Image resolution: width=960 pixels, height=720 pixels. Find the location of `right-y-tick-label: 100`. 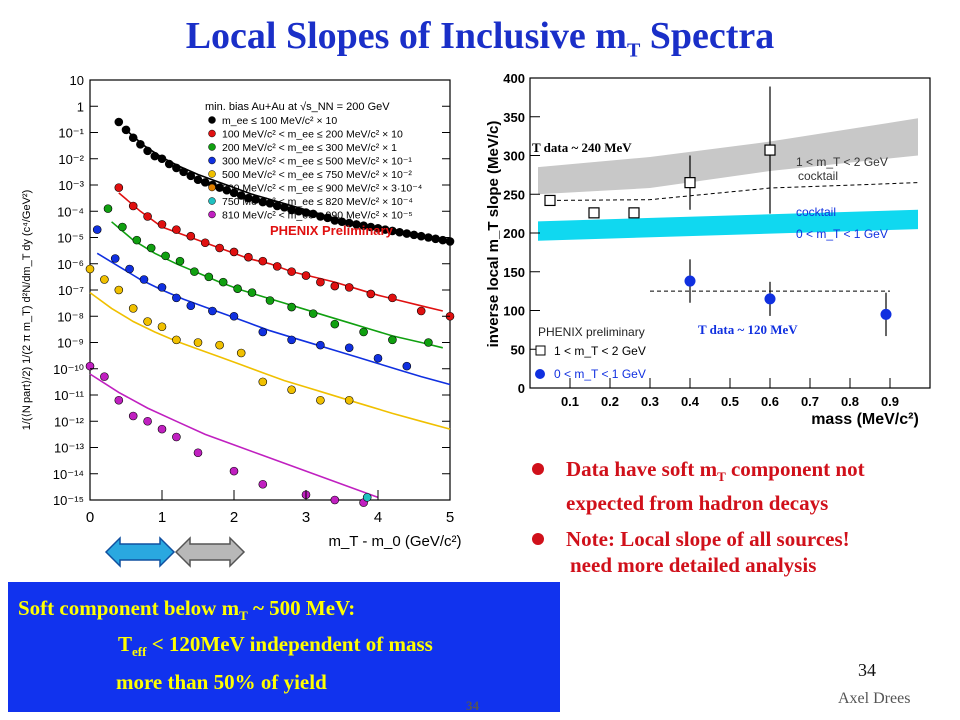

right-y-tick-label: 100 is located at coordinates (514, 311).